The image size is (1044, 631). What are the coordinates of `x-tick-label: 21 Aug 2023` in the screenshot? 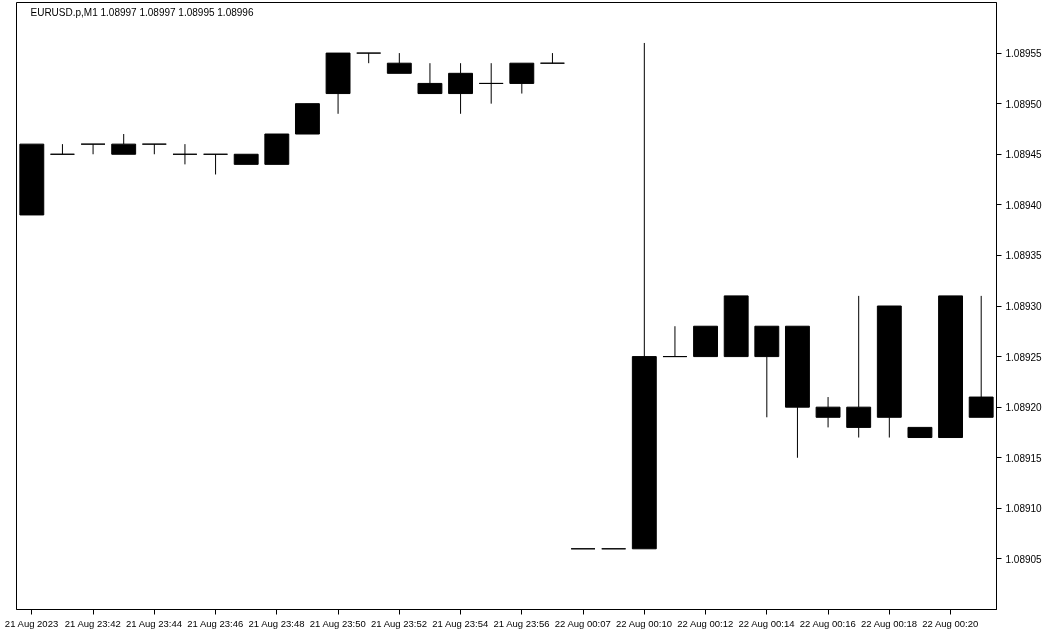 It's located at (31, 623).